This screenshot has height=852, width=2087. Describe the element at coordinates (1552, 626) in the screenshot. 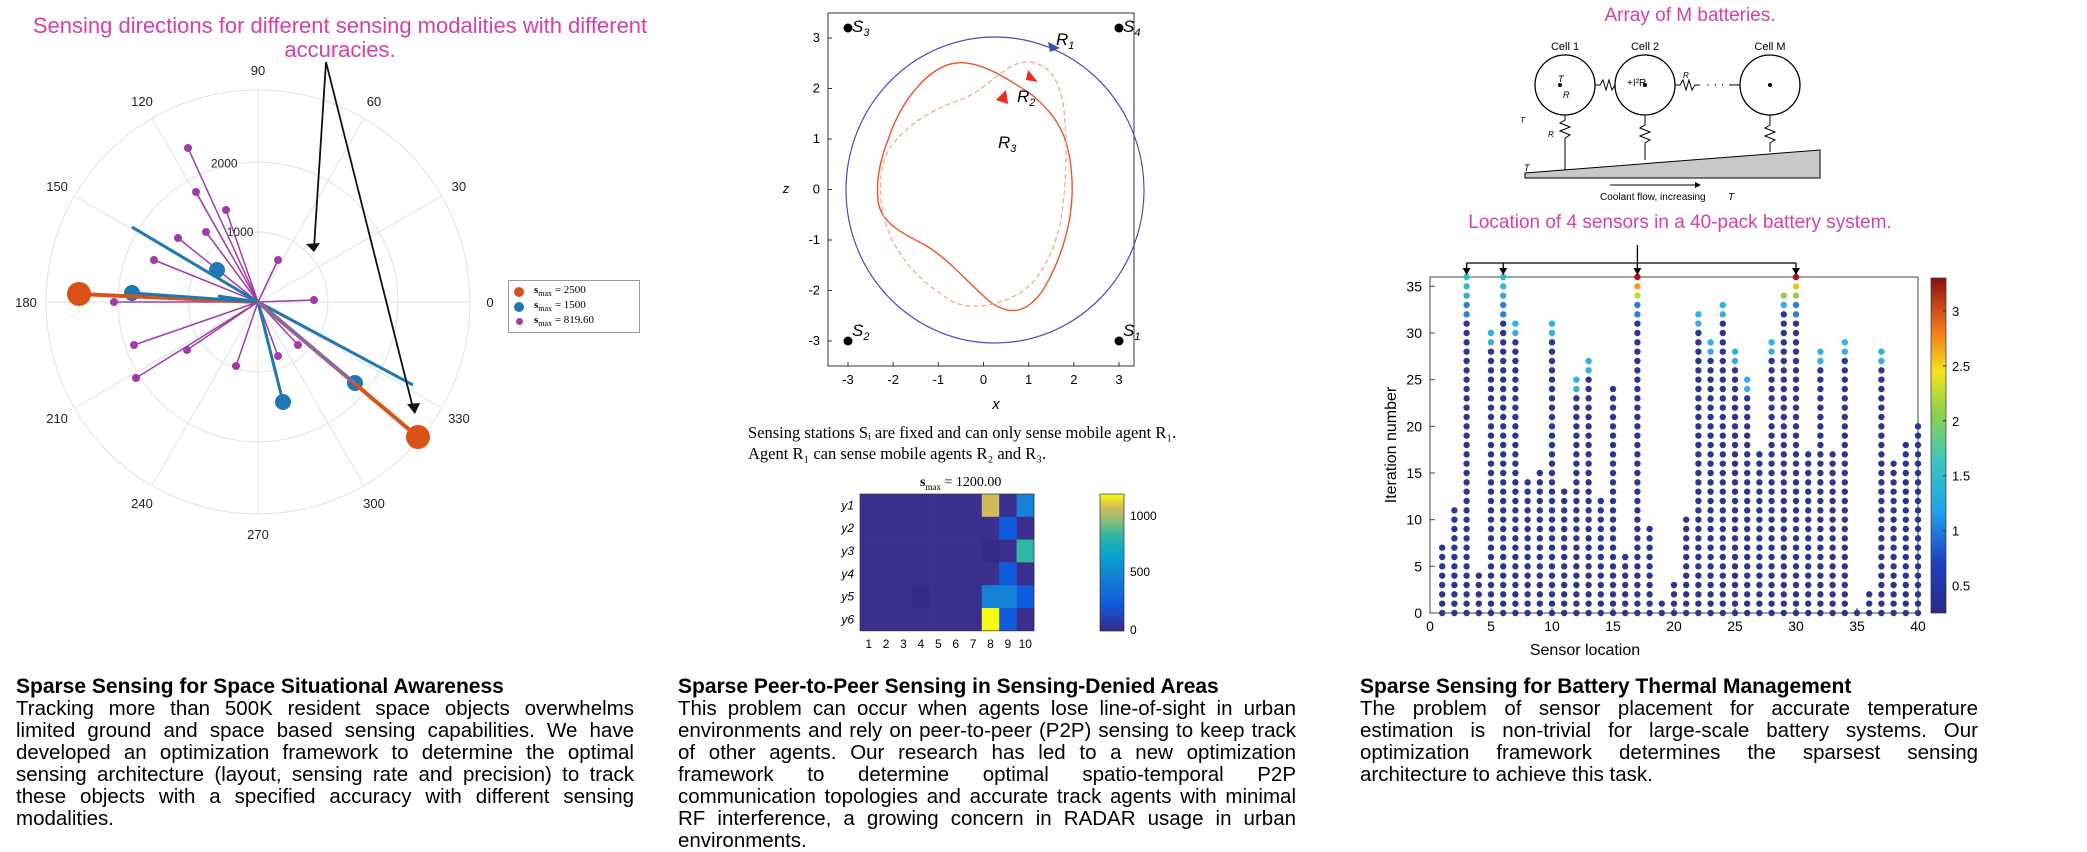

I see `battery-xtick-label: 10` at that location.